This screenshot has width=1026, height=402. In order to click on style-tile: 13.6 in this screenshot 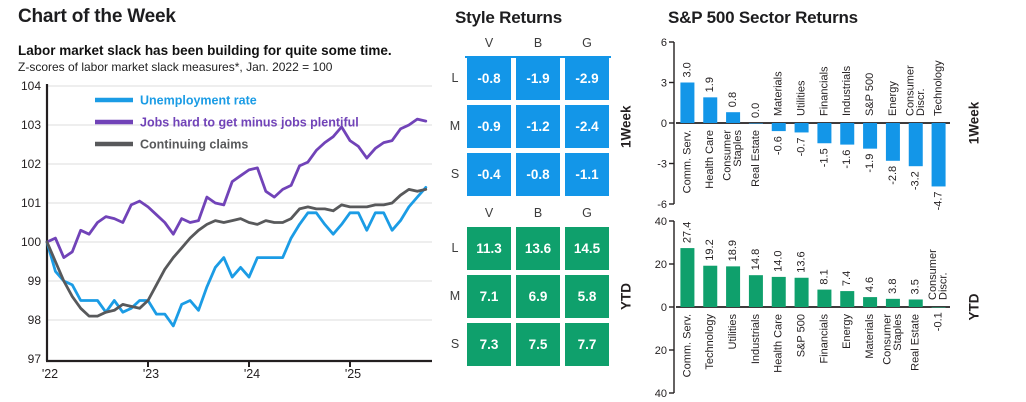, I will do `click(538, 248)`.